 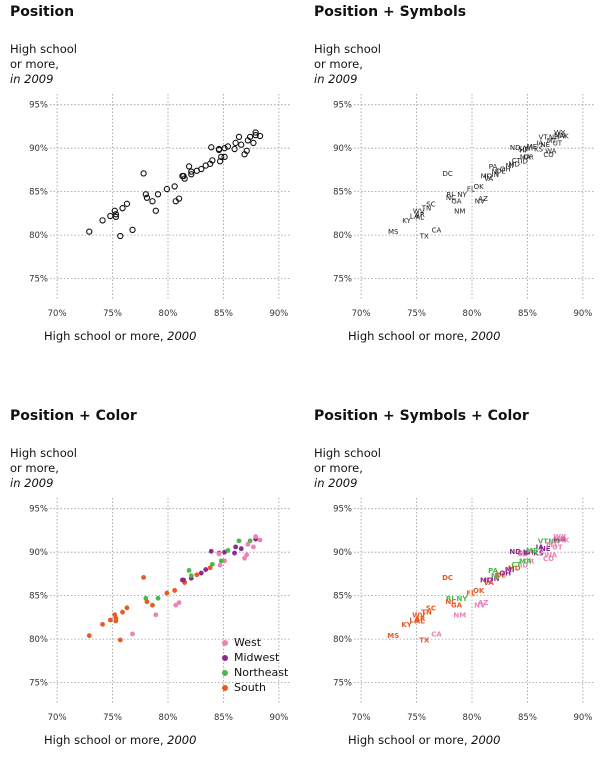 What do you see at coordinates (255, 672) in the screenshot?
I see `legend-item-northeast: Northeast` at bounding box center [255, 672].